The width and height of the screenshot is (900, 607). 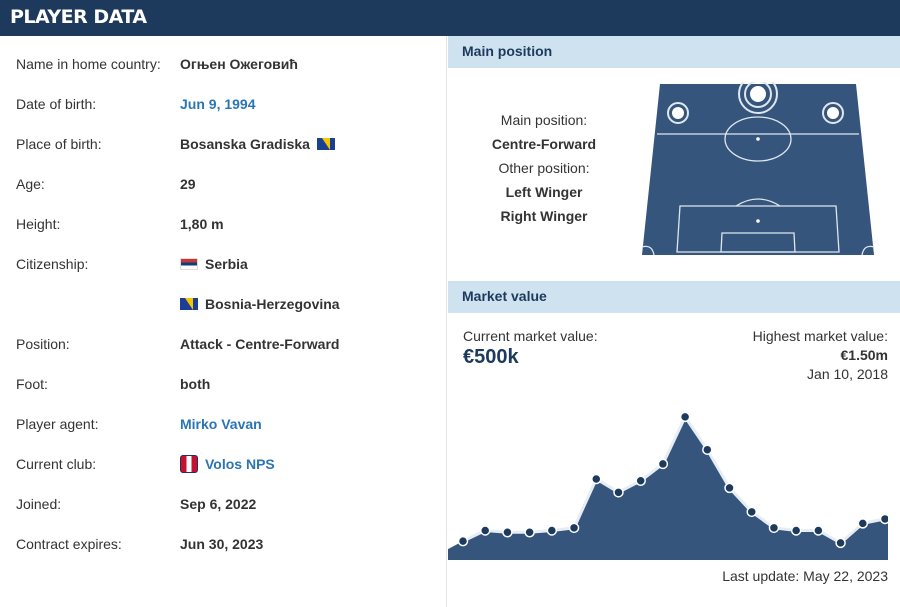 I want to click on player-data-value: Sep 6, 2022, so click(x=218, y=504).